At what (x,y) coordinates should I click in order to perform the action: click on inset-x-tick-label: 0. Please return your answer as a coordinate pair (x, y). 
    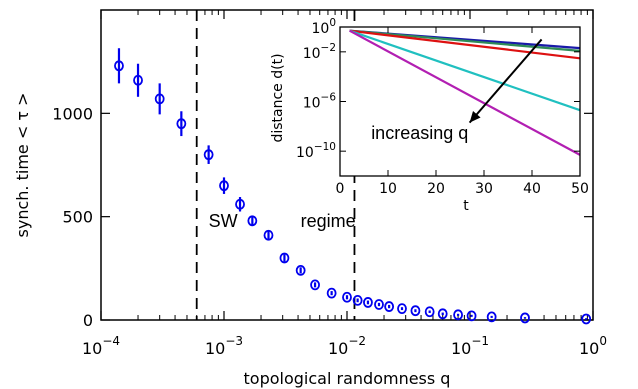
    Looking at the image, I should click on (340, 189).